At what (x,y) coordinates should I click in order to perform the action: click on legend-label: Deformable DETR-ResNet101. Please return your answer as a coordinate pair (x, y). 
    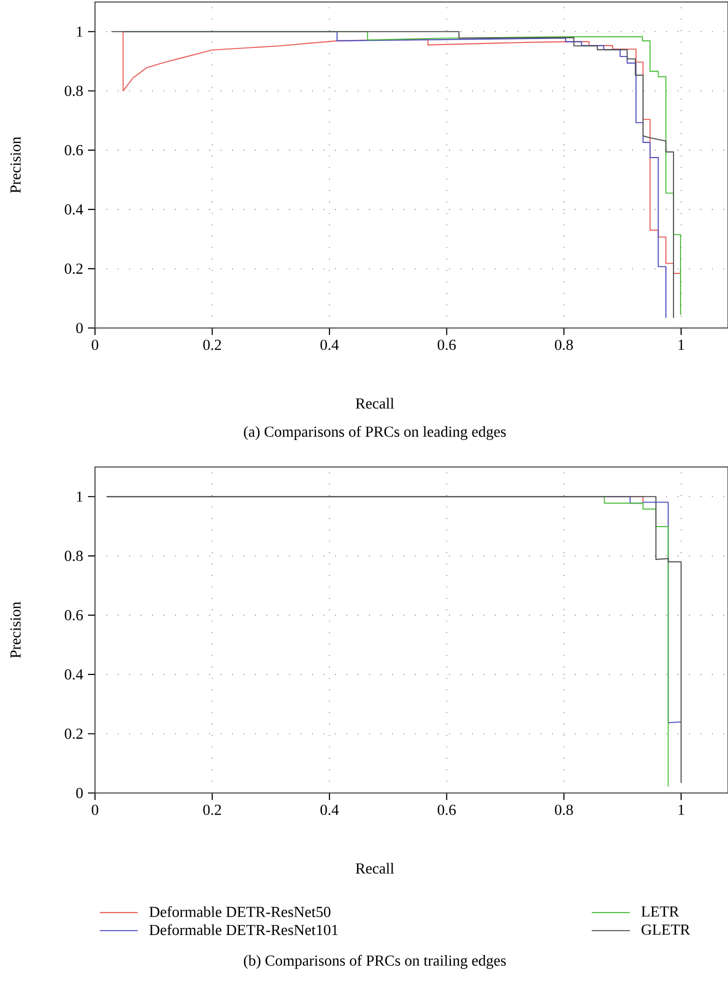
    Looking at the image, I should click on (243, 930).